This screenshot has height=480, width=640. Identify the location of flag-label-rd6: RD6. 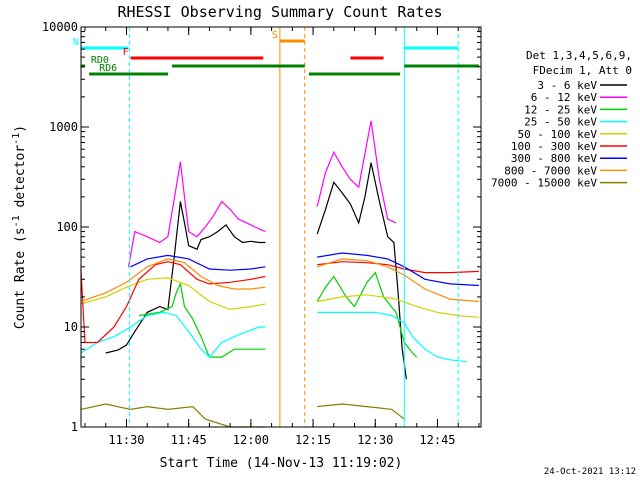
(108, 68).